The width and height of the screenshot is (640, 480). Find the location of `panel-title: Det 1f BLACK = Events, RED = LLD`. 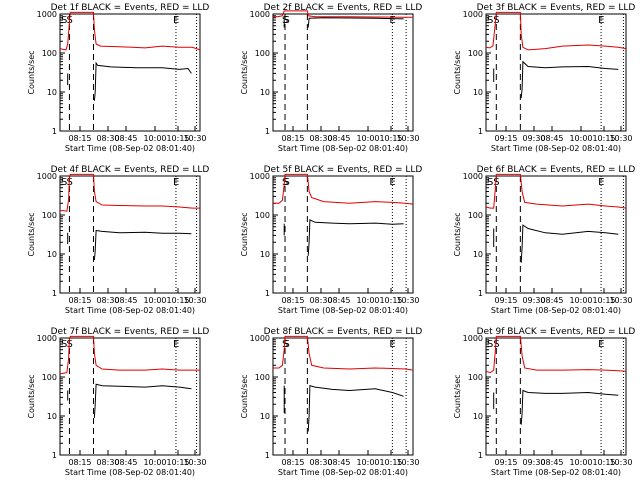

panel-title: Det 1f BLACK = Events, RED = LLD is located at coordinates (130, 8).